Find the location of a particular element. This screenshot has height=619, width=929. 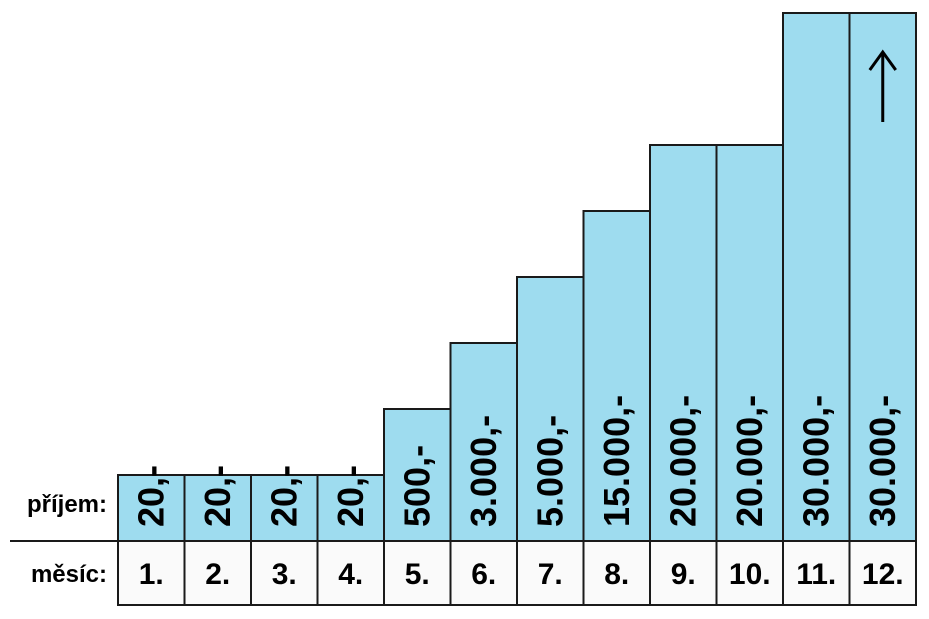

month-label: 11. is located at coordinates (816, 574).